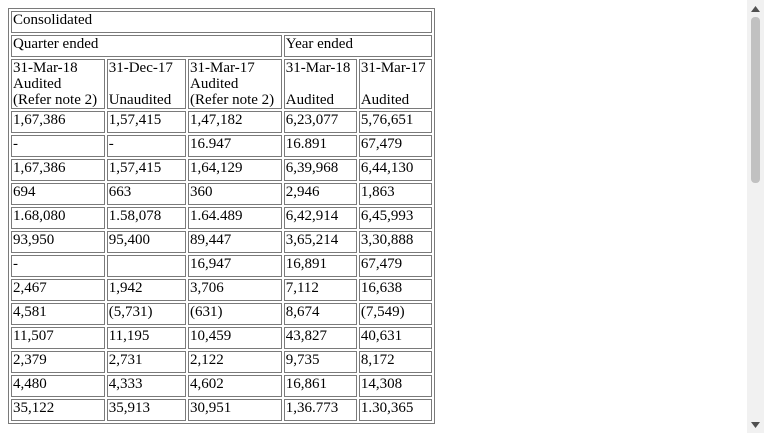  Describe the element at coordinates (755, 216) in the screenshot. I see `vertical-scrollbar` at that location.